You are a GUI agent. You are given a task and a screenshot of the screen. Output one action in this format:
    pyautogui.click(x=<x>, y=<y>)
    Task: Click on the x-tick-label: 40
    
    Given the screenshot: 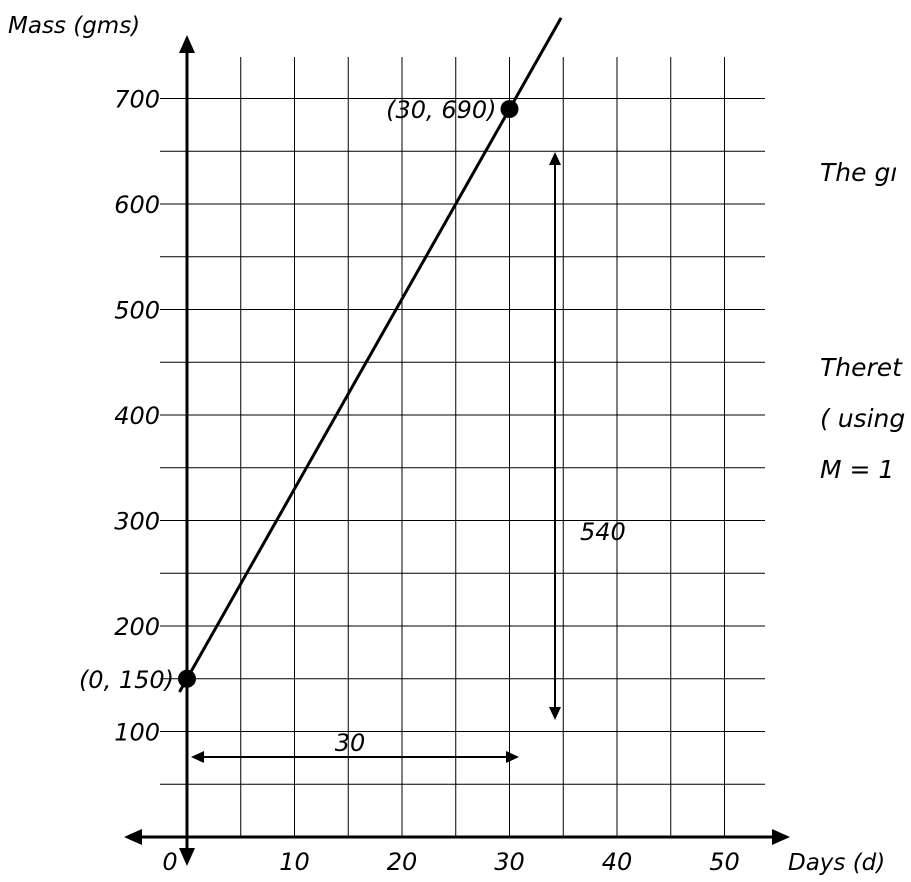 What is the action you would take?
    pyautogui.click(x=617, y=862)
    